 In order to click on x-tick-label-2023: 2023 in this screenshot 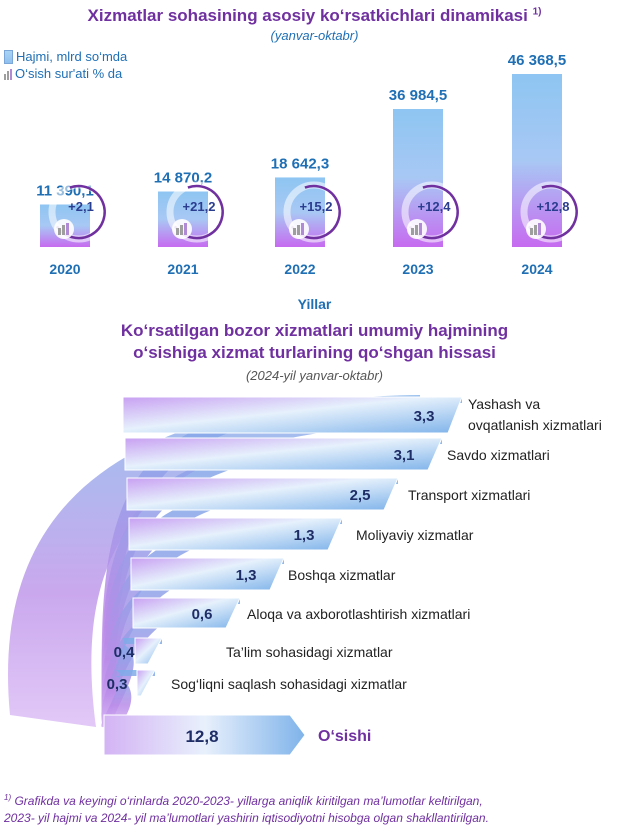, I will do `click(417, 269)`.